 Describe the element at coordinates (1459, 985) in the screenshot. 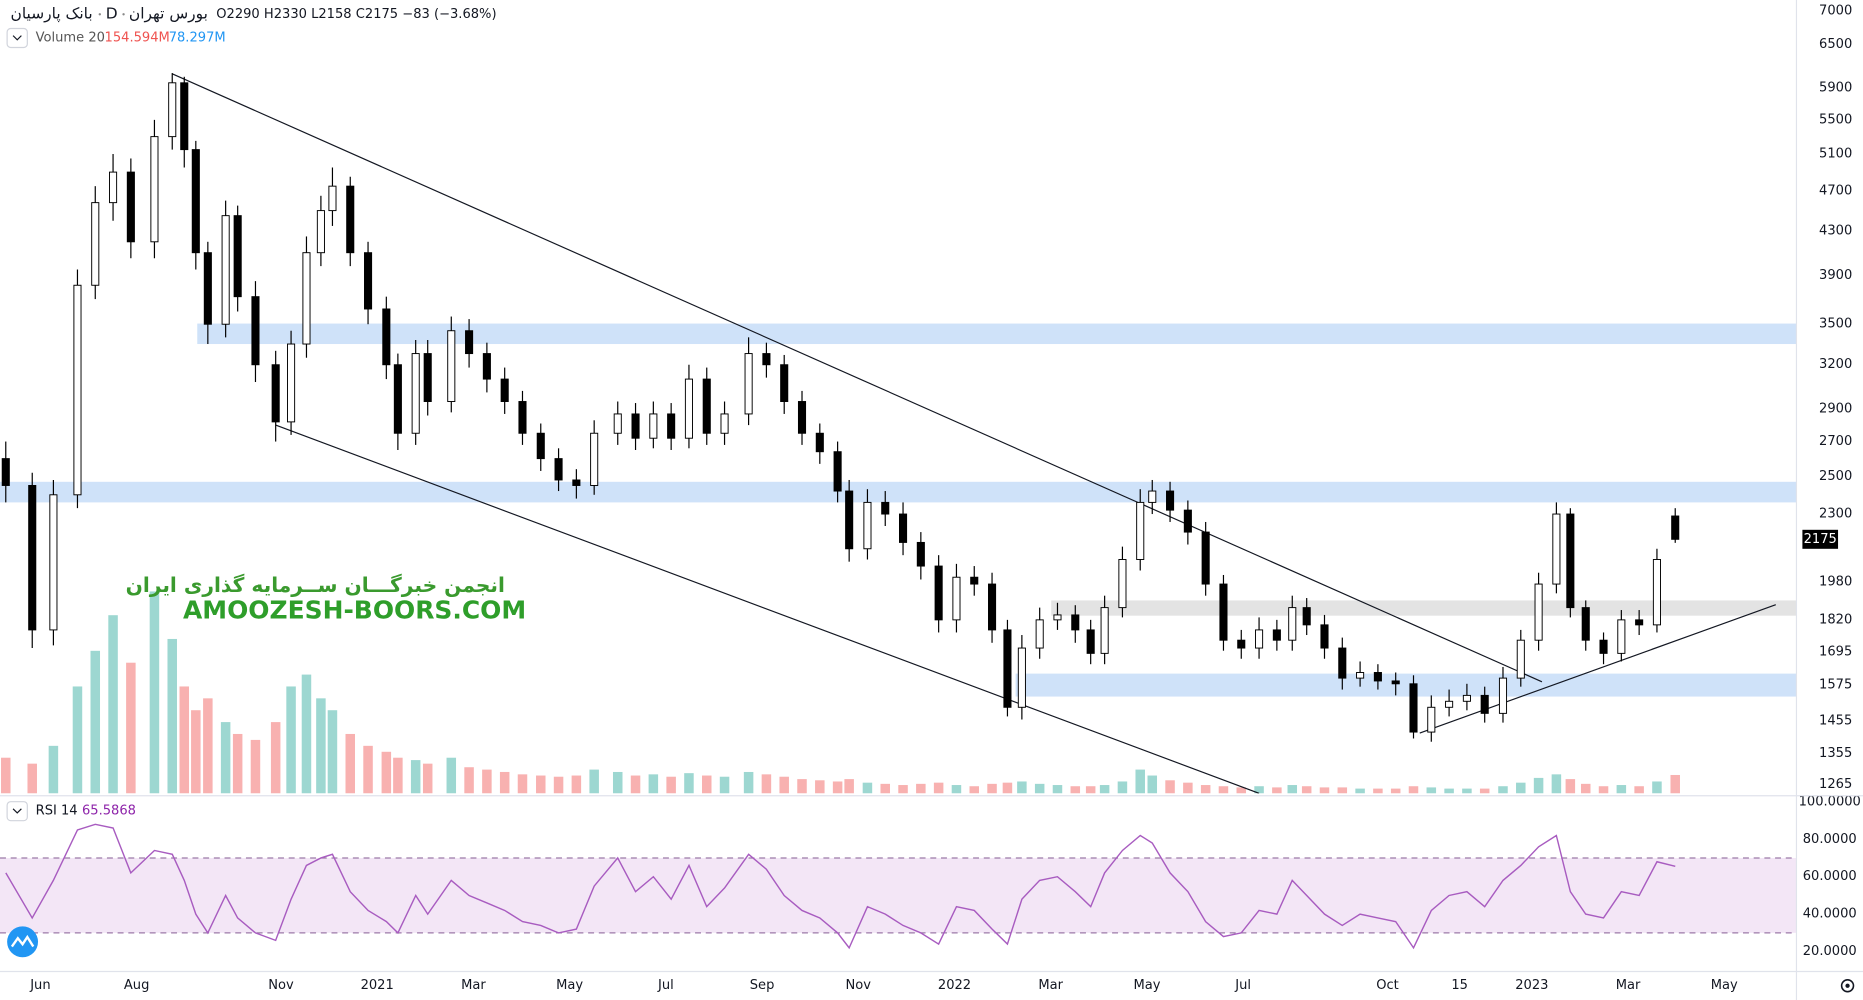

I see `x-tick-label: 15` at that location.